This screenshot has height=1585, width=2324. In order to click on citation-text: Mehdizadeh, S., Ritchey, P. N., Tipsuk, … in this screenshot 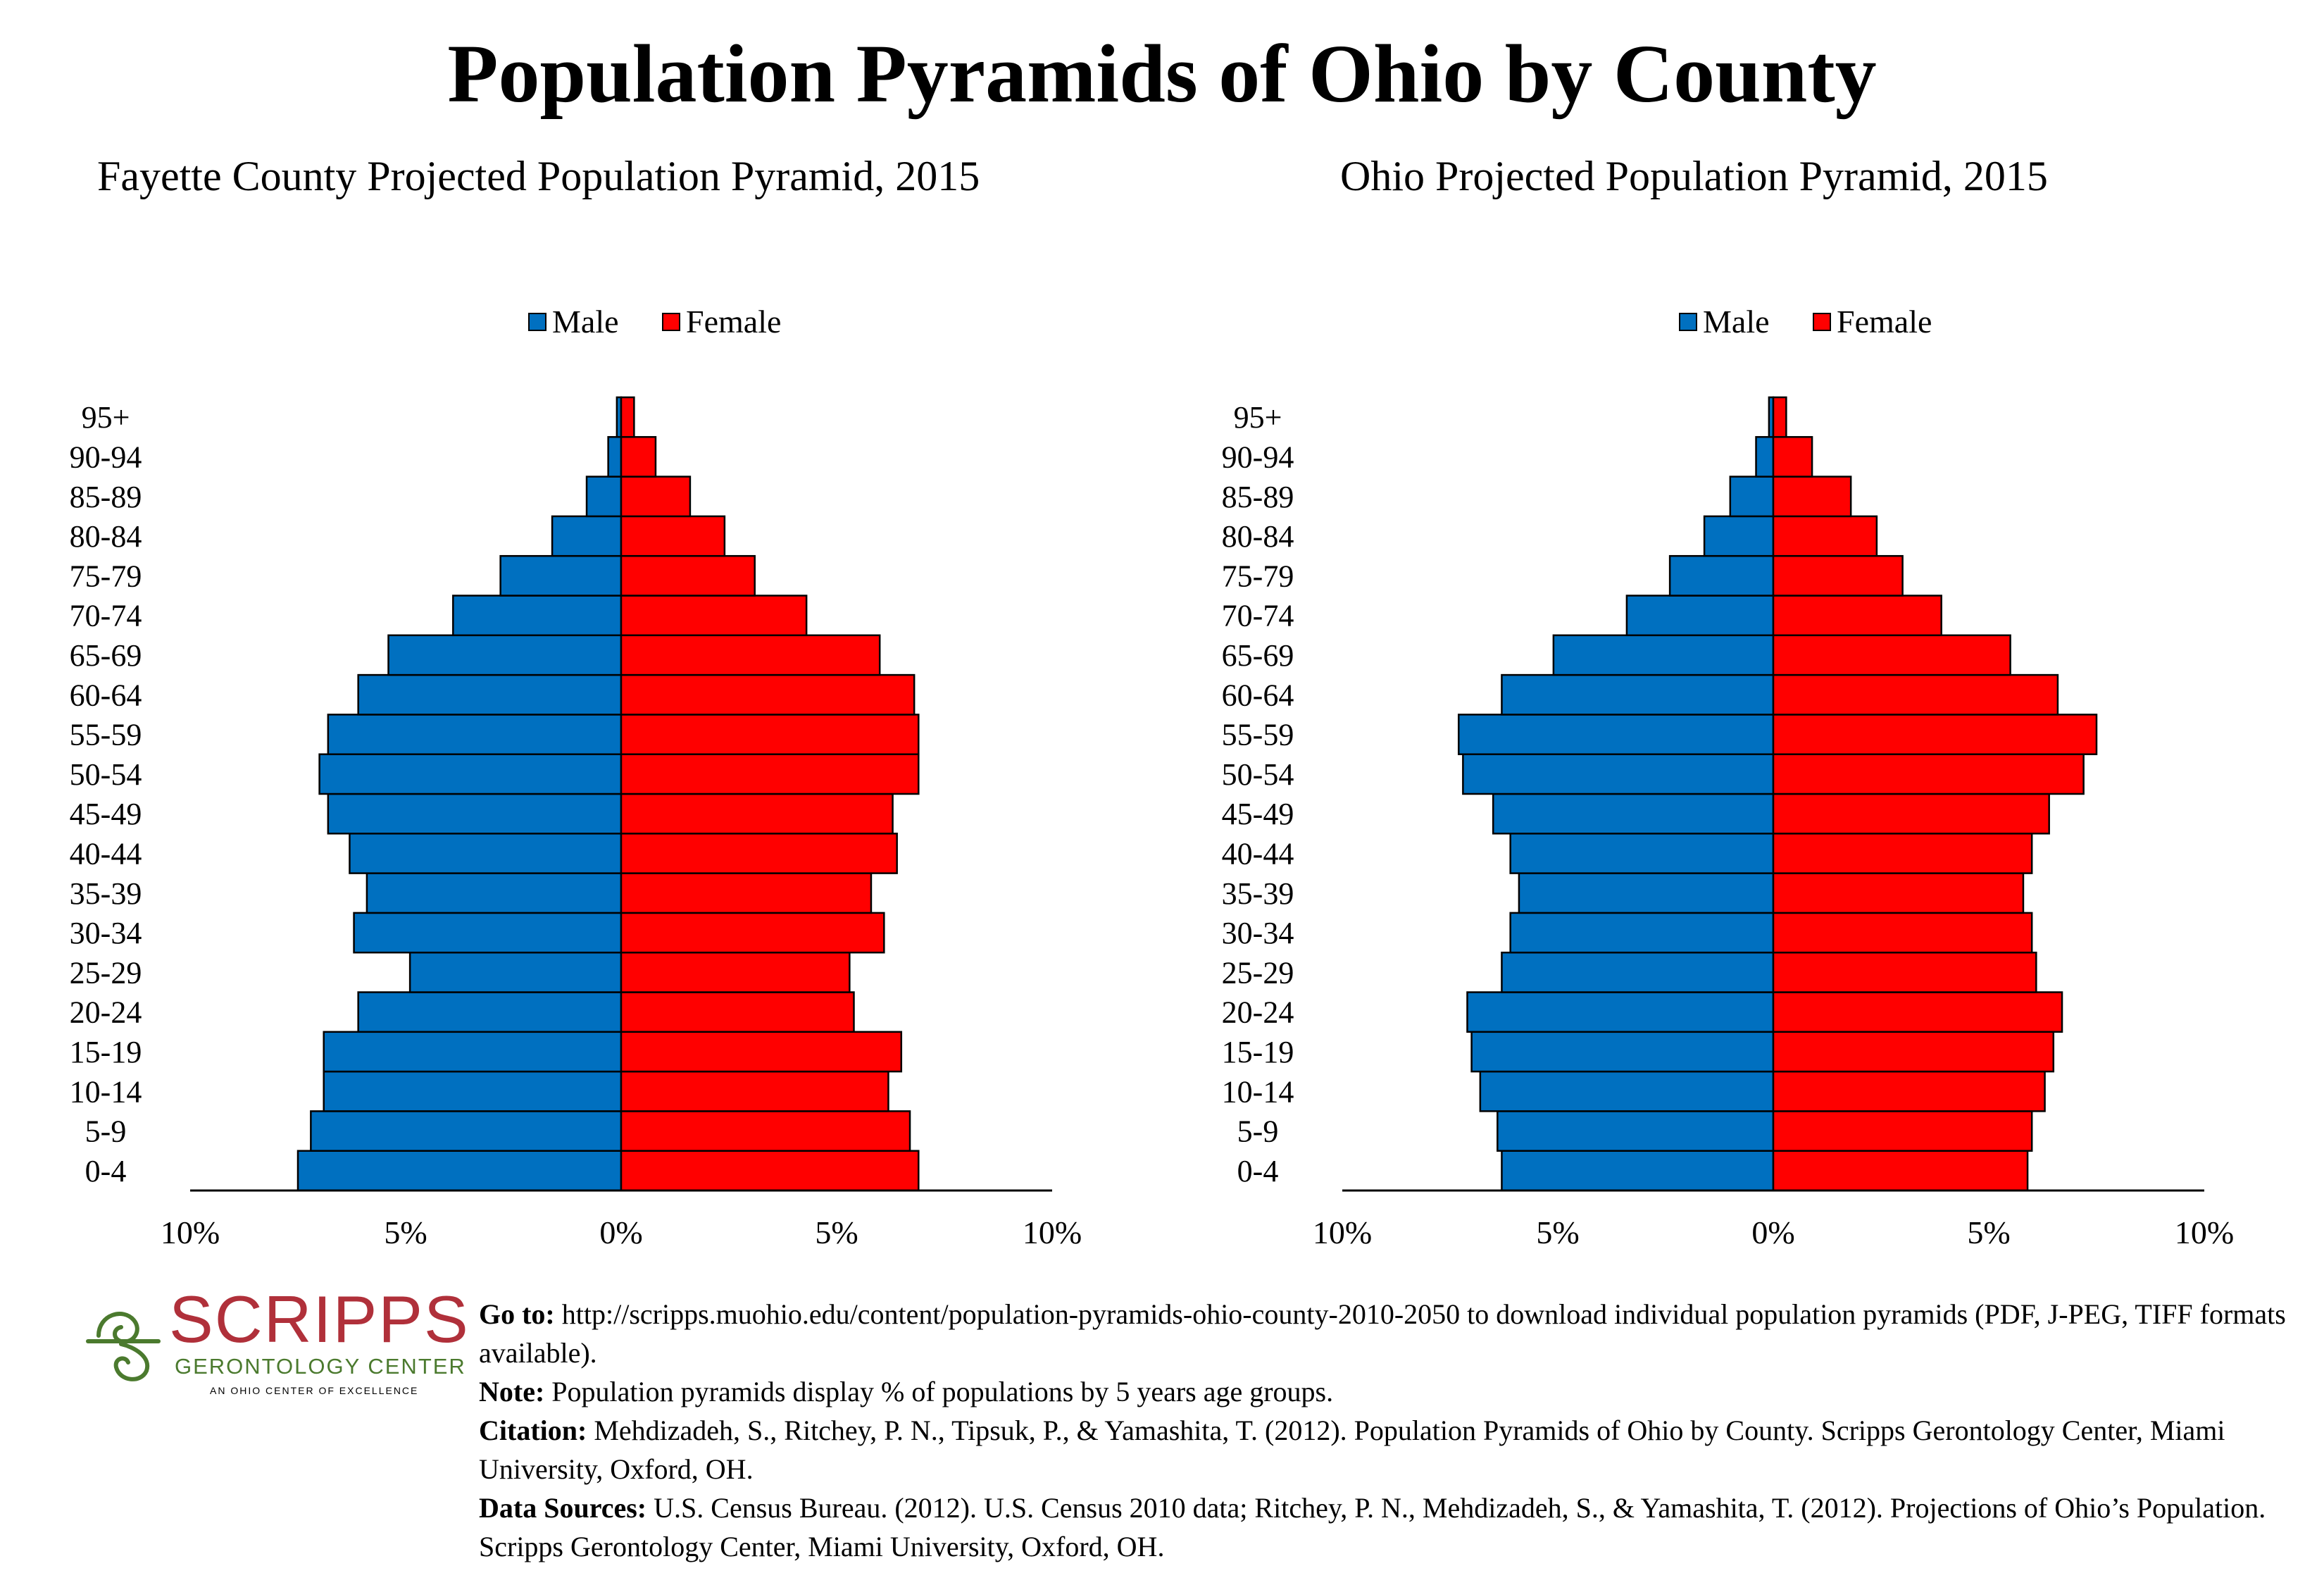, I will do `click(1352, 1450)`.